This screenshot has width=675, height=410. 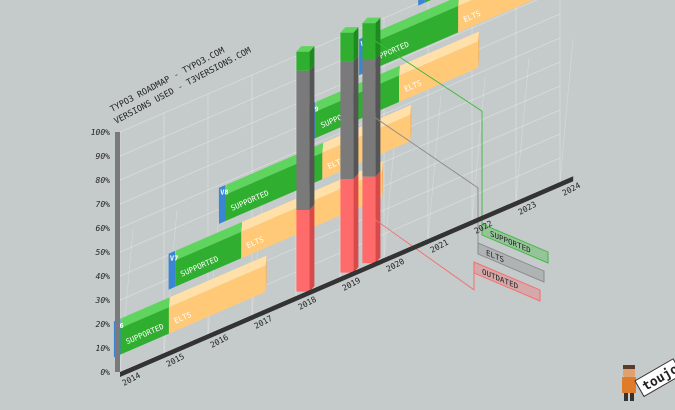 I want to click on bar-v7-supported-top, so click(x=209, y=241).